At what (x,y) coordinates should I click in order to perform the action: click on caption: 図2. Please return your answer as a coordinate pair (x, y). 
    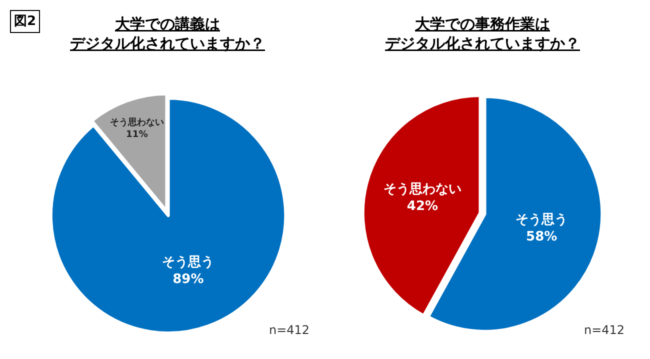
    Looking at the image, I should click on (25, 21).